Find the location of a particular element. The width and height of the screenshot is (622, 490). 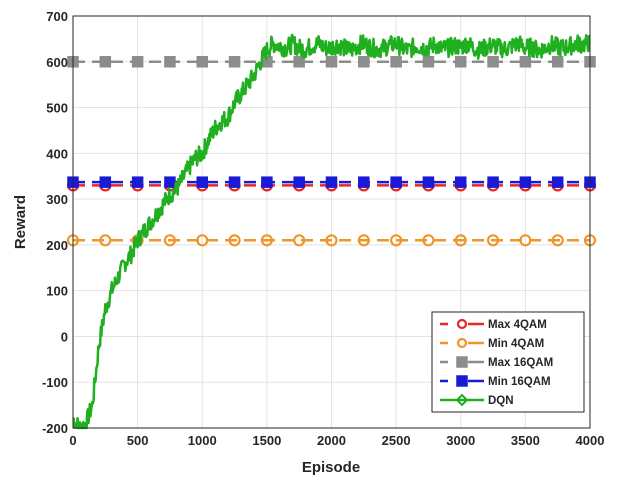

y-tick-label: 100 is located at coordinates (57, 291).